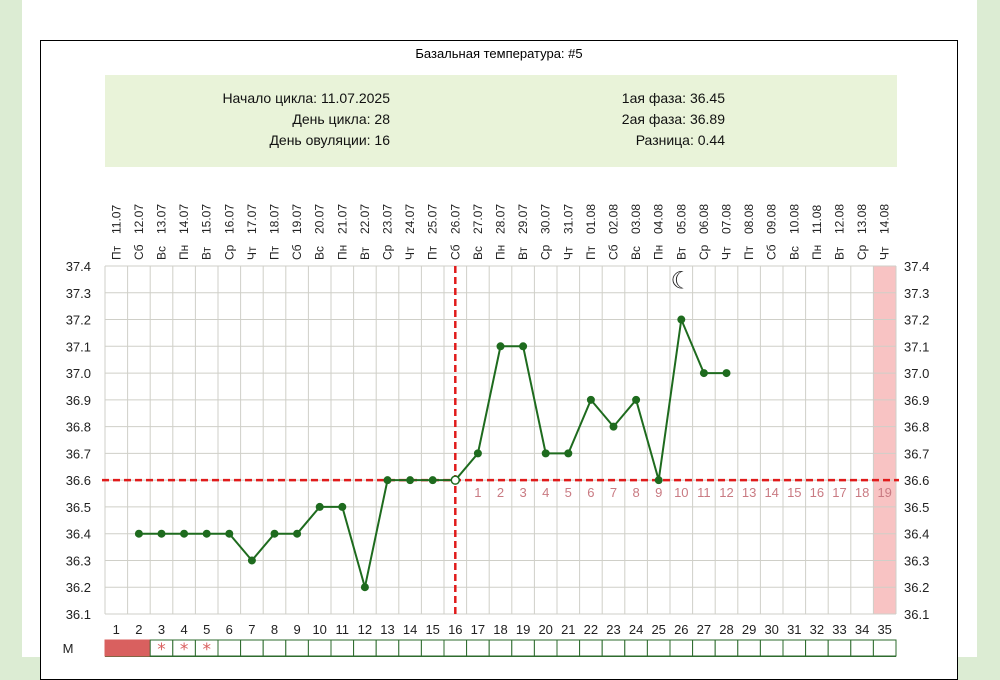  Describe the element at coordinates (817, 219) in the screenshot. I see `date-label: 11.08` at that location.